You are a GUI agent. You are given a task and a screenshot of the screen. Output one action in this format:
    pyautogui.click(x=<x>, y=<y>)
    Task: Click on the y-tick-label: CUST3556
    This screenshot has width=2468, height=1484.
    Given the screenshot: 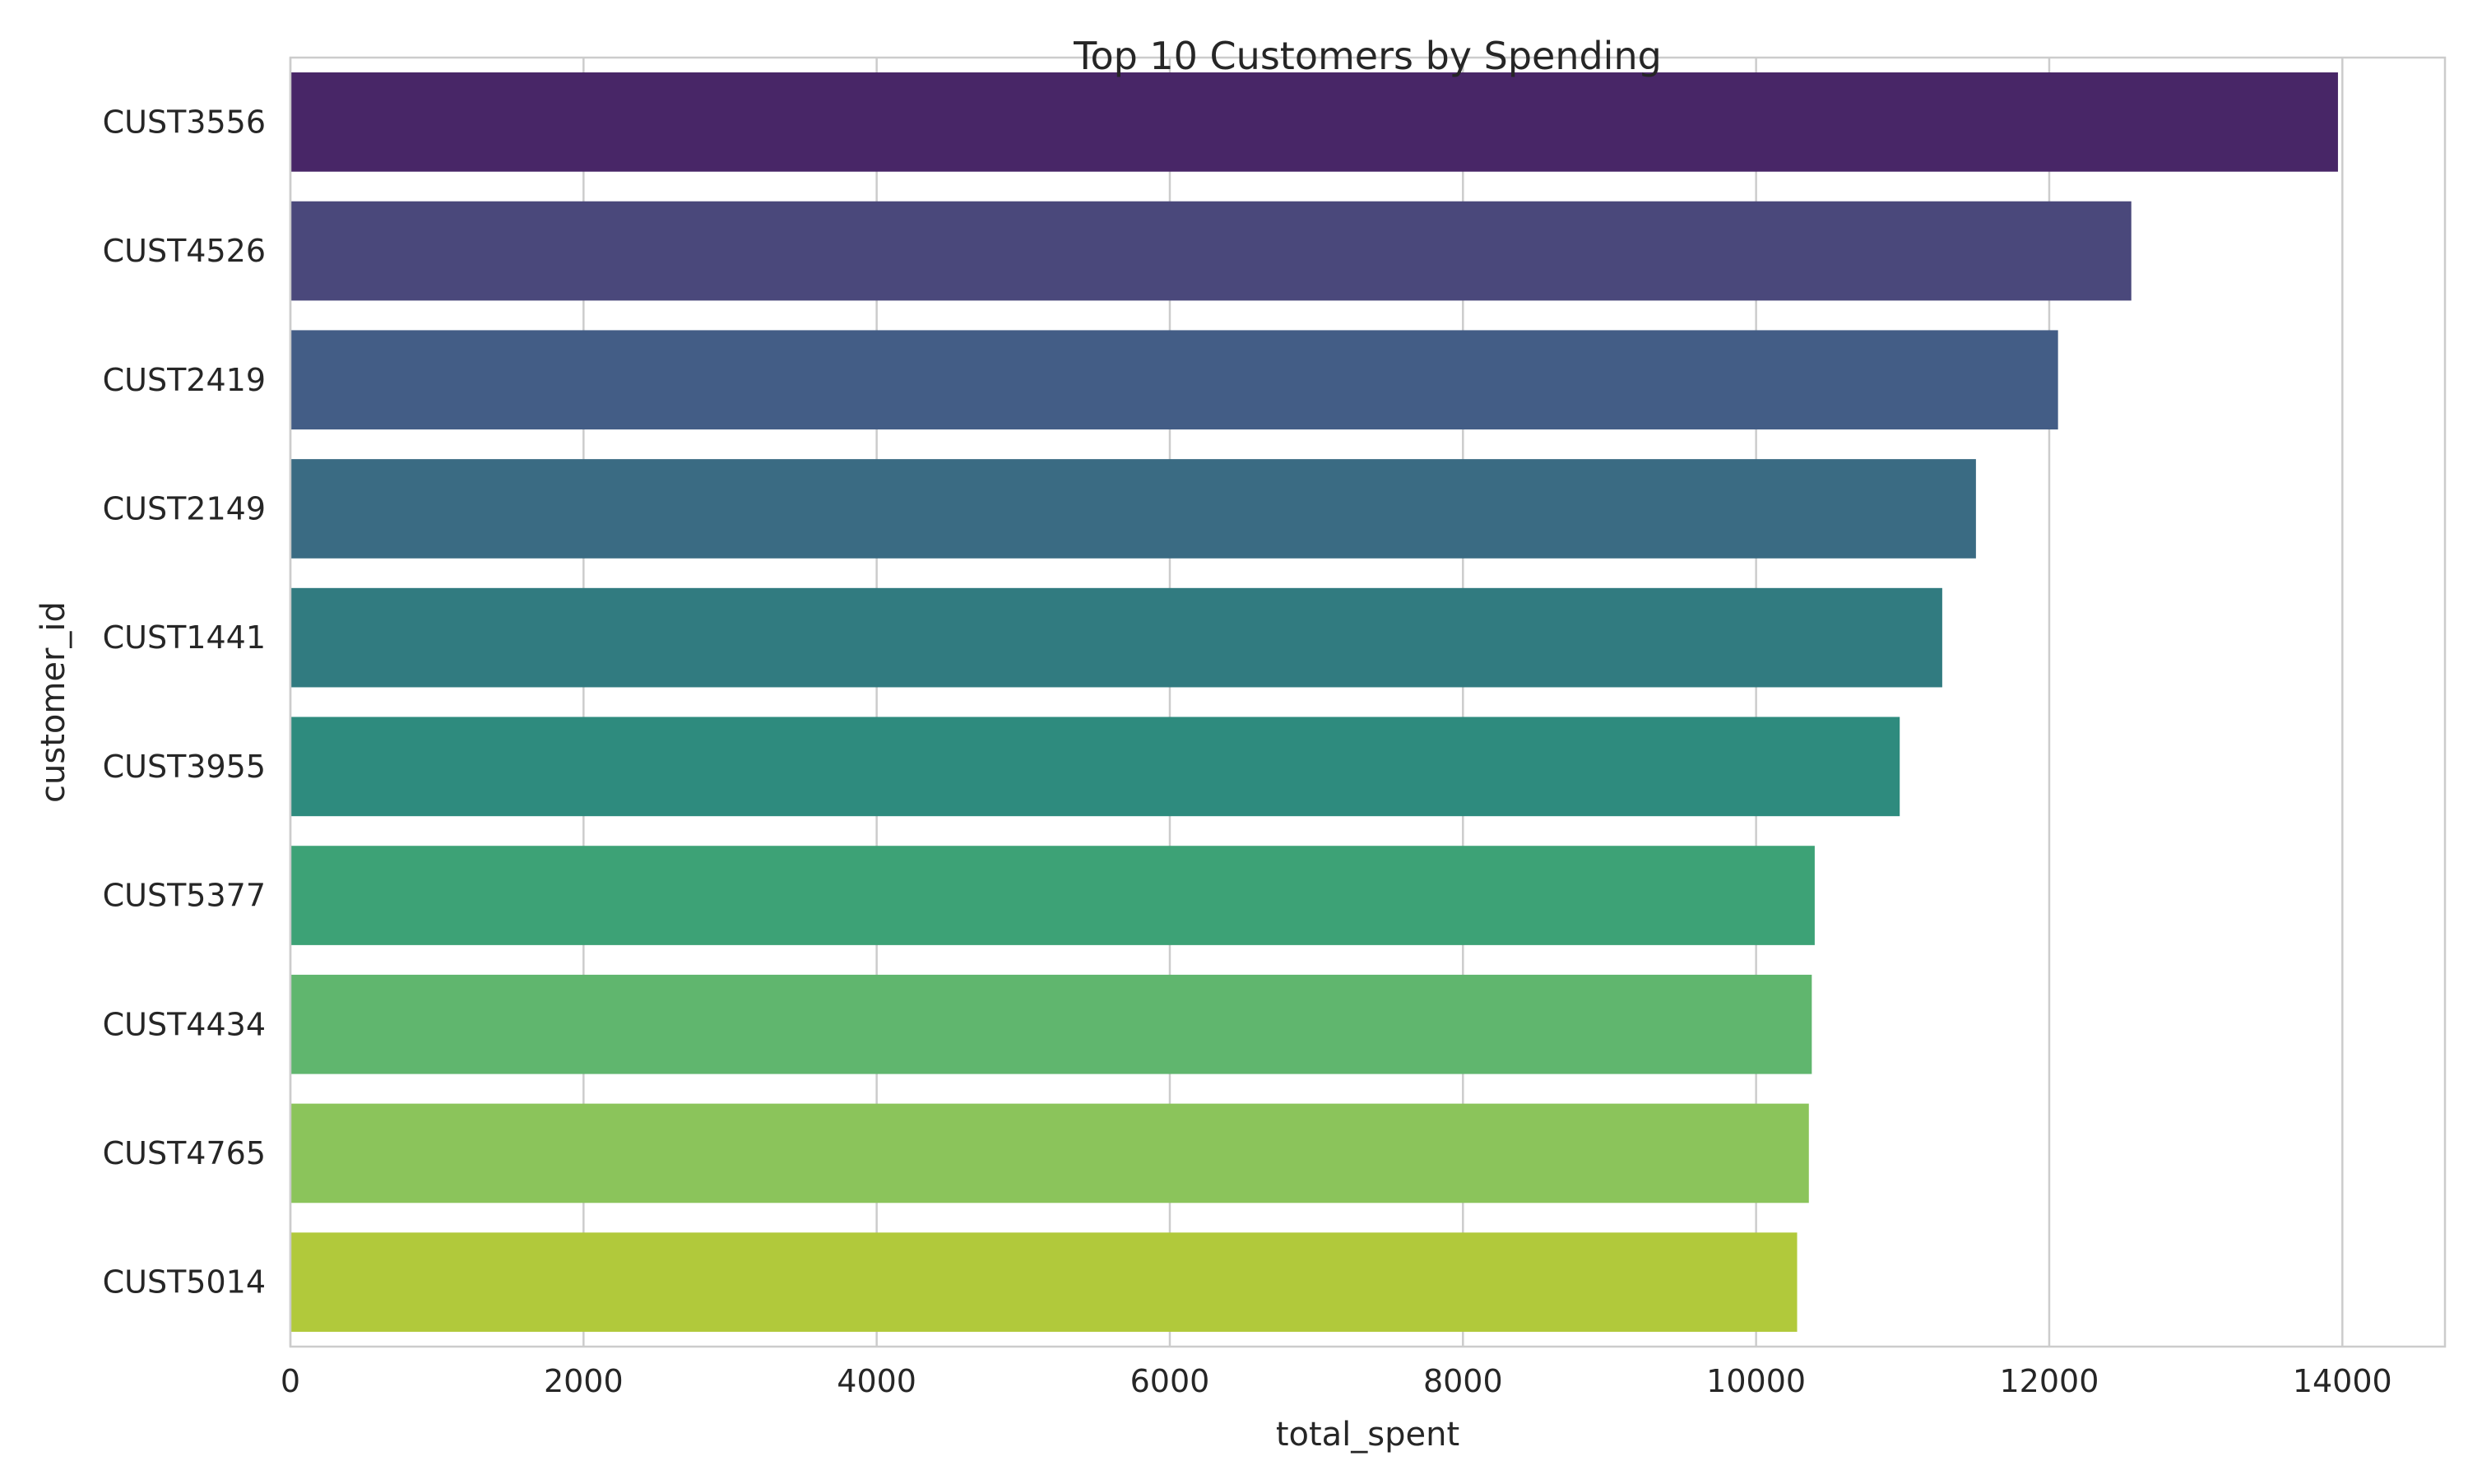 What is the action you would take?
    pyautogui.click(x=184, y=122)
    